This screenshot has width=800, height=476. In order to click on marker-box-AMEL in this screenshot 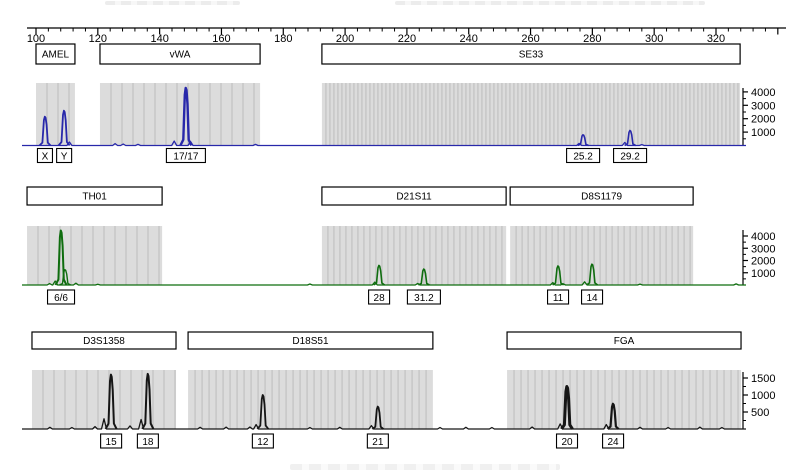, I will do `click(55, 54)`.